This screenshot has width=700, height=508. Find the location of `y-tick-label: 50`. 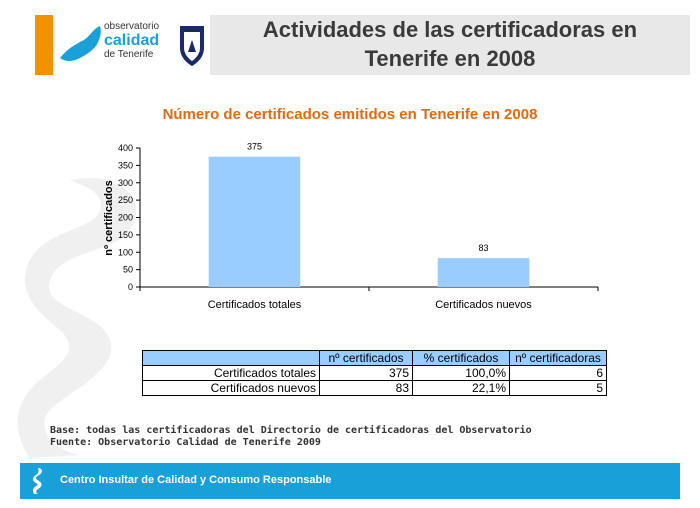

y-tick-label: 50 is located at coordinates (128, 270).